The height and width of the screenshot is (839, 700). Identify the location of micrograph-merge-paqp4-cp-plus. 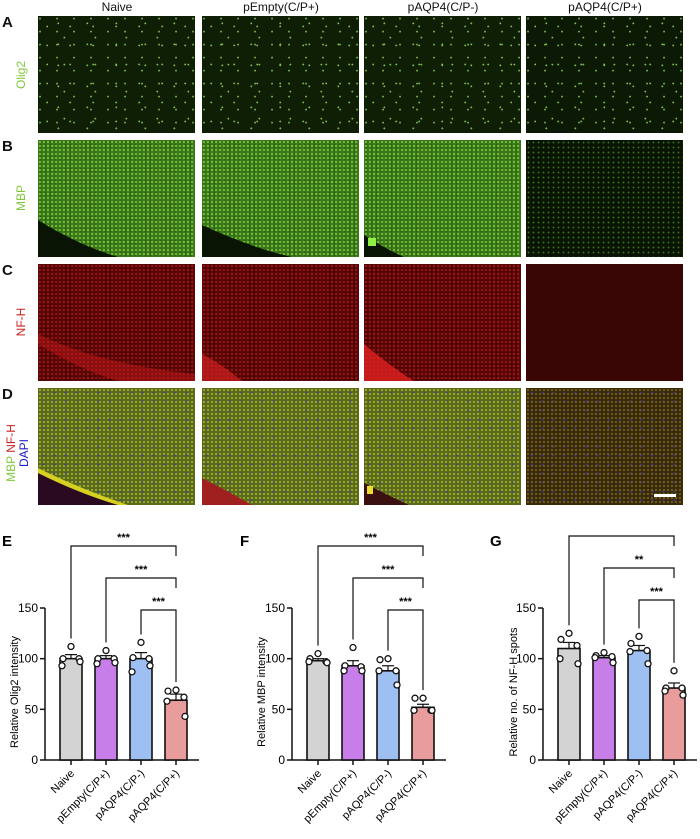
(604, 446).